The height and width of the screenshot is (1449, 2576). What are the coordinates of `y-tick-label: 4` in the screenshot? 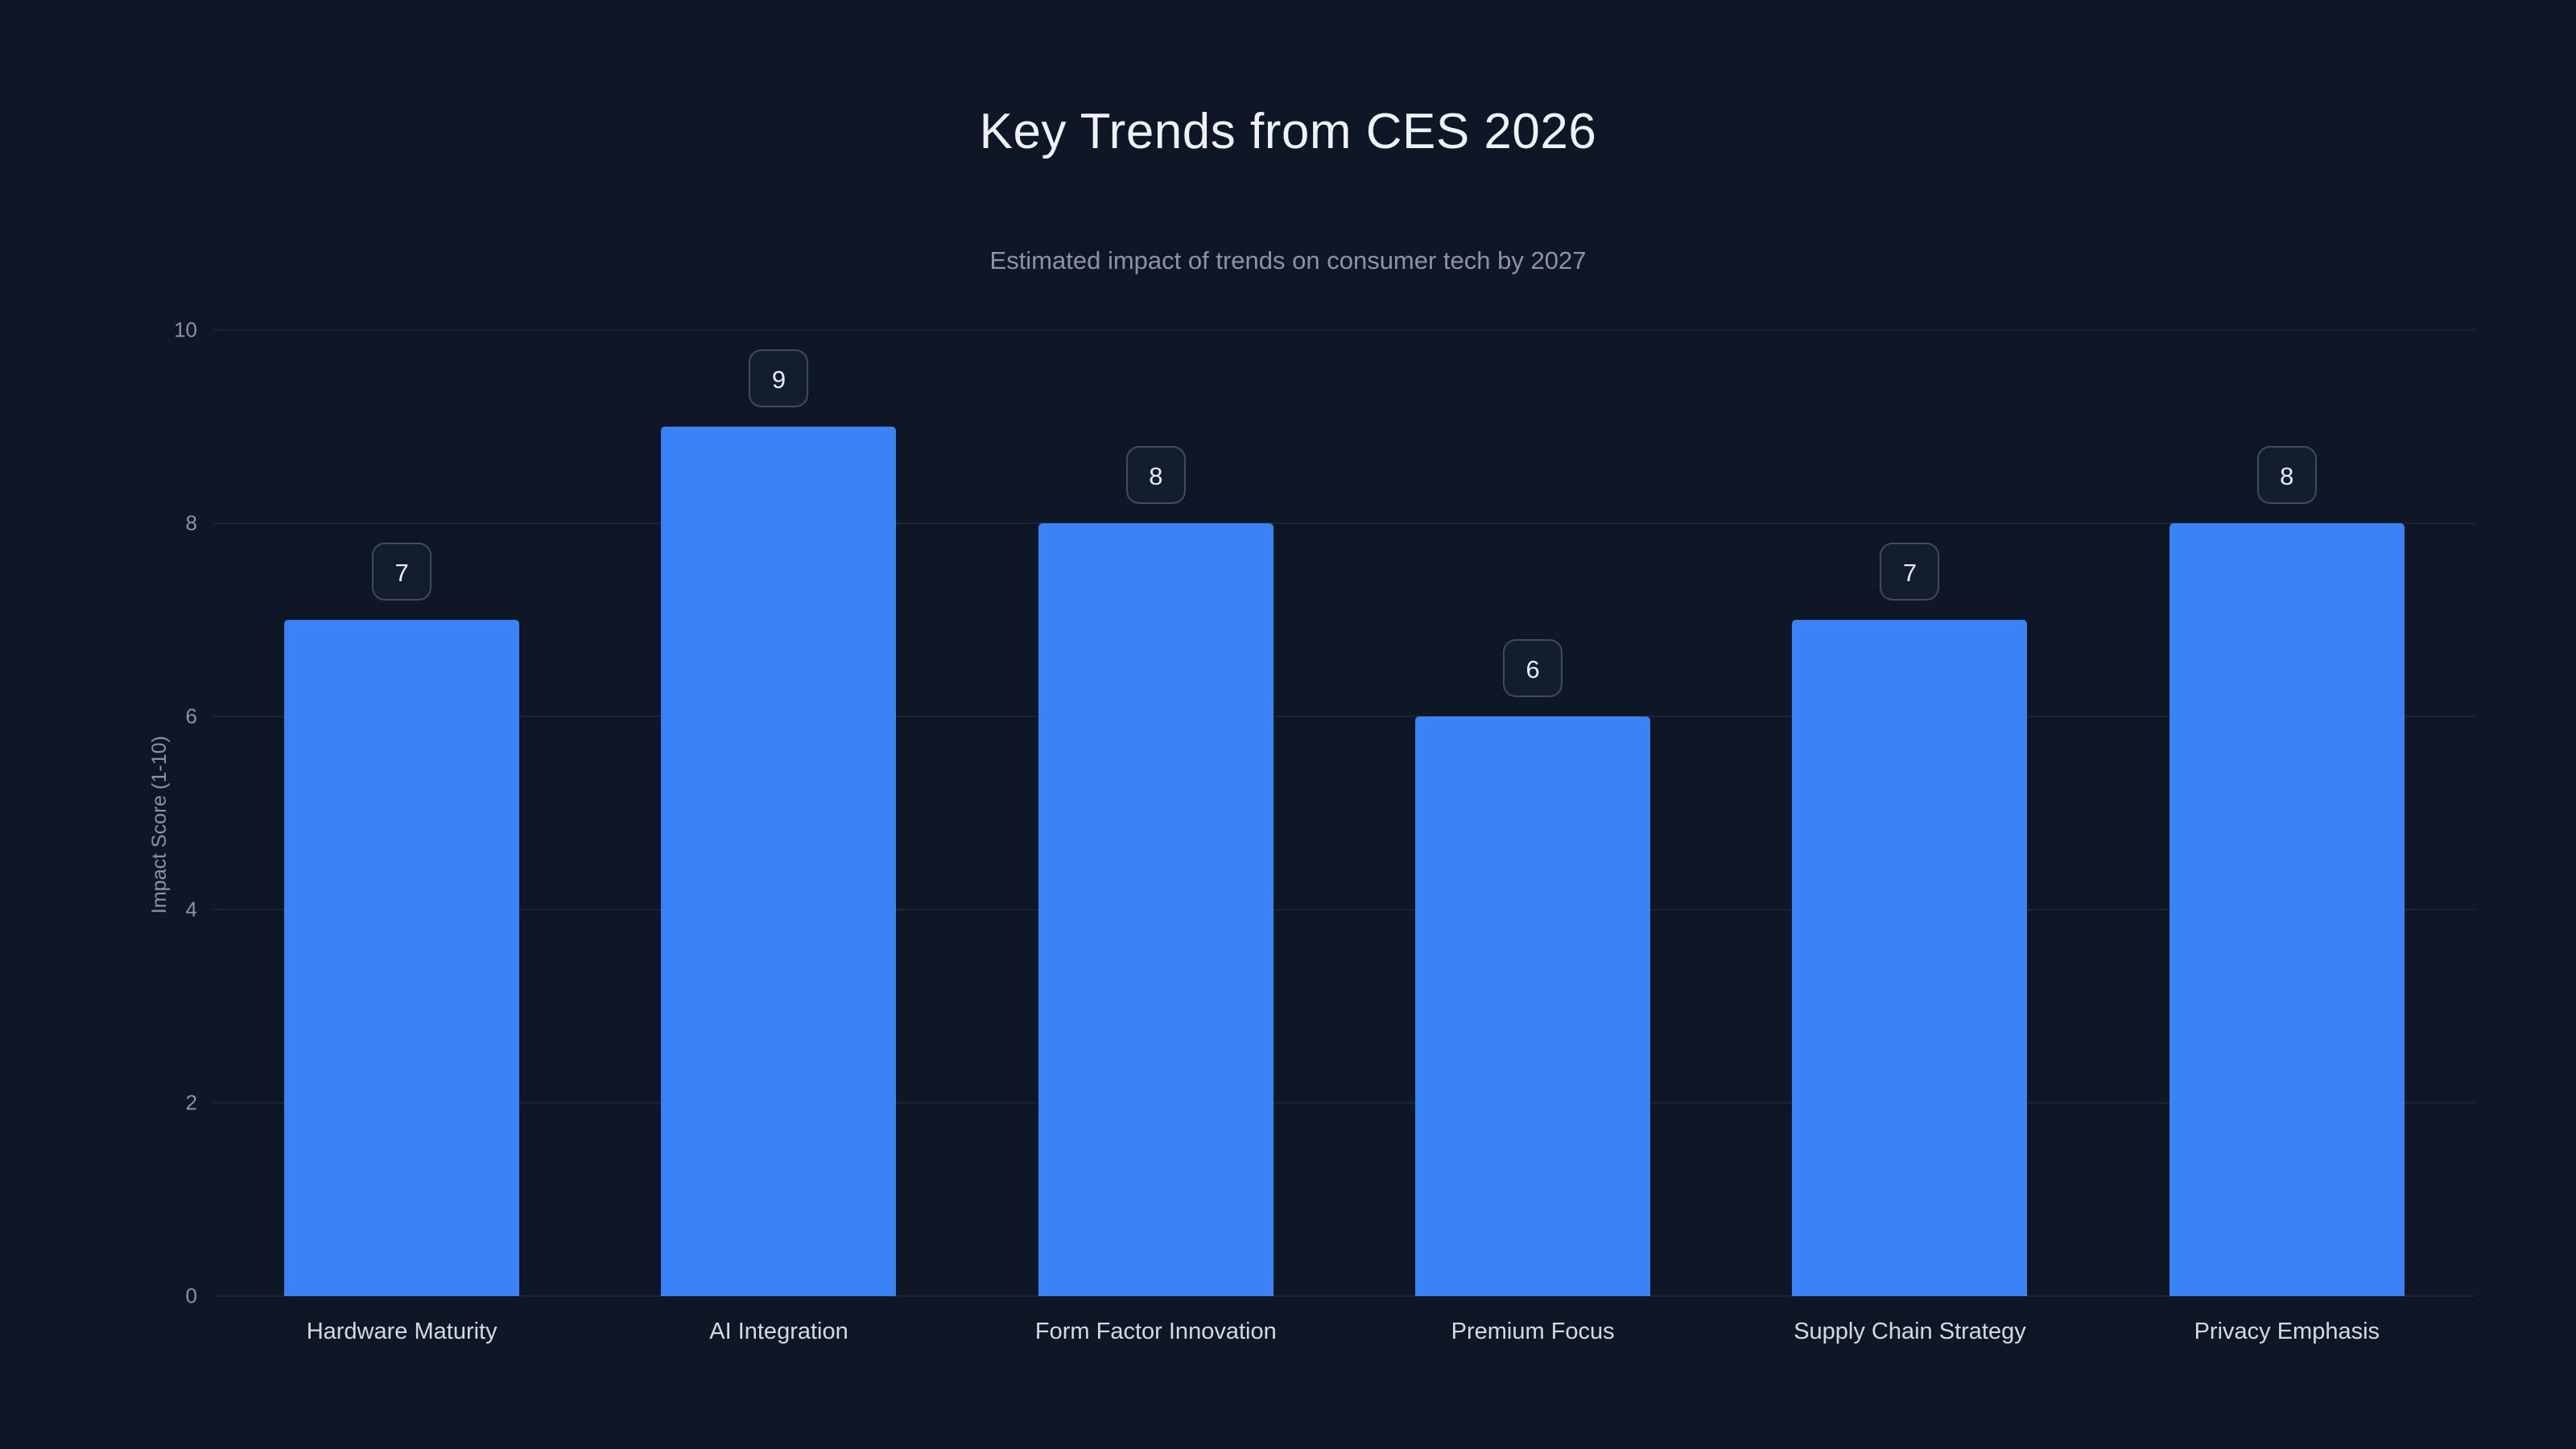 It's located at (191, 909).